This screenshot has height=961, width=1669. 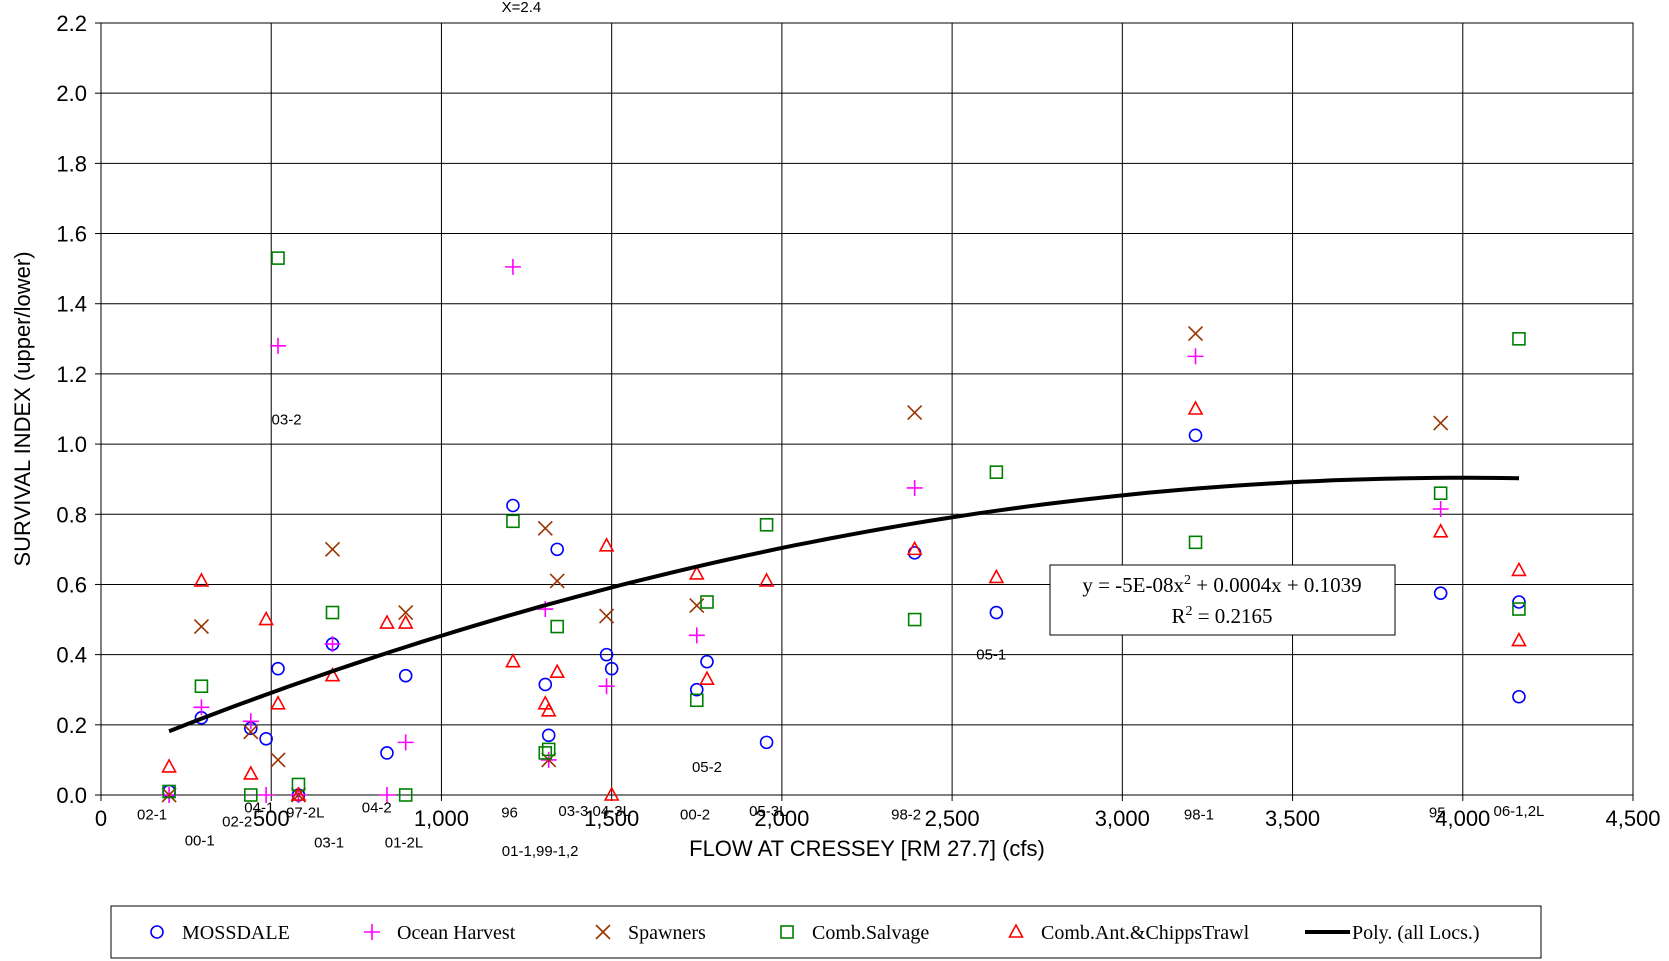 What do you see at coordinates (101, 818) in the screenshot?
I see `x-tick-label: 0` at bounding box center [101, 818].